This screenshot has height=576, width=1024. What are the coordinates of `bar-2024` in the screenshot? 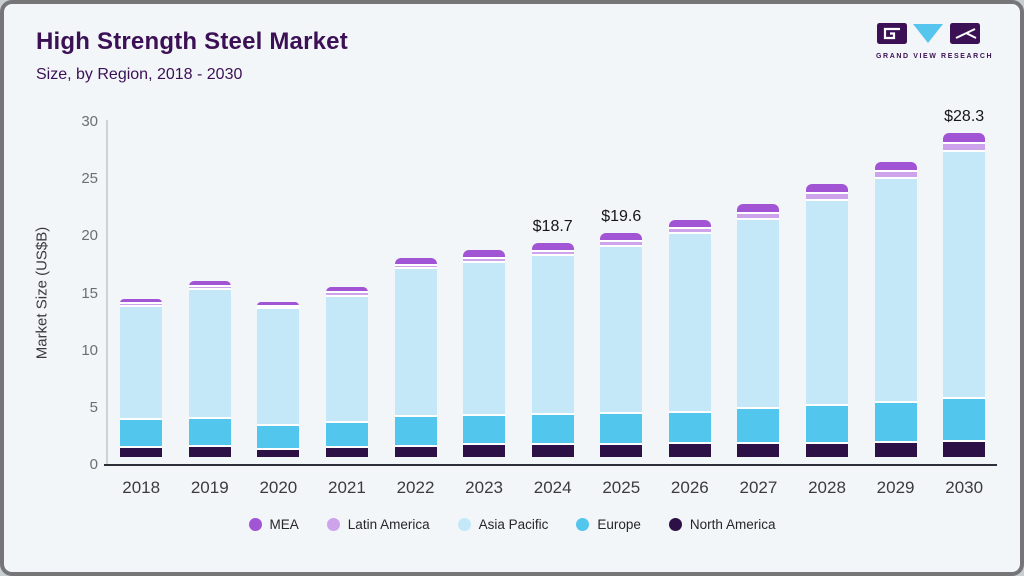 It's located at (552, 350).